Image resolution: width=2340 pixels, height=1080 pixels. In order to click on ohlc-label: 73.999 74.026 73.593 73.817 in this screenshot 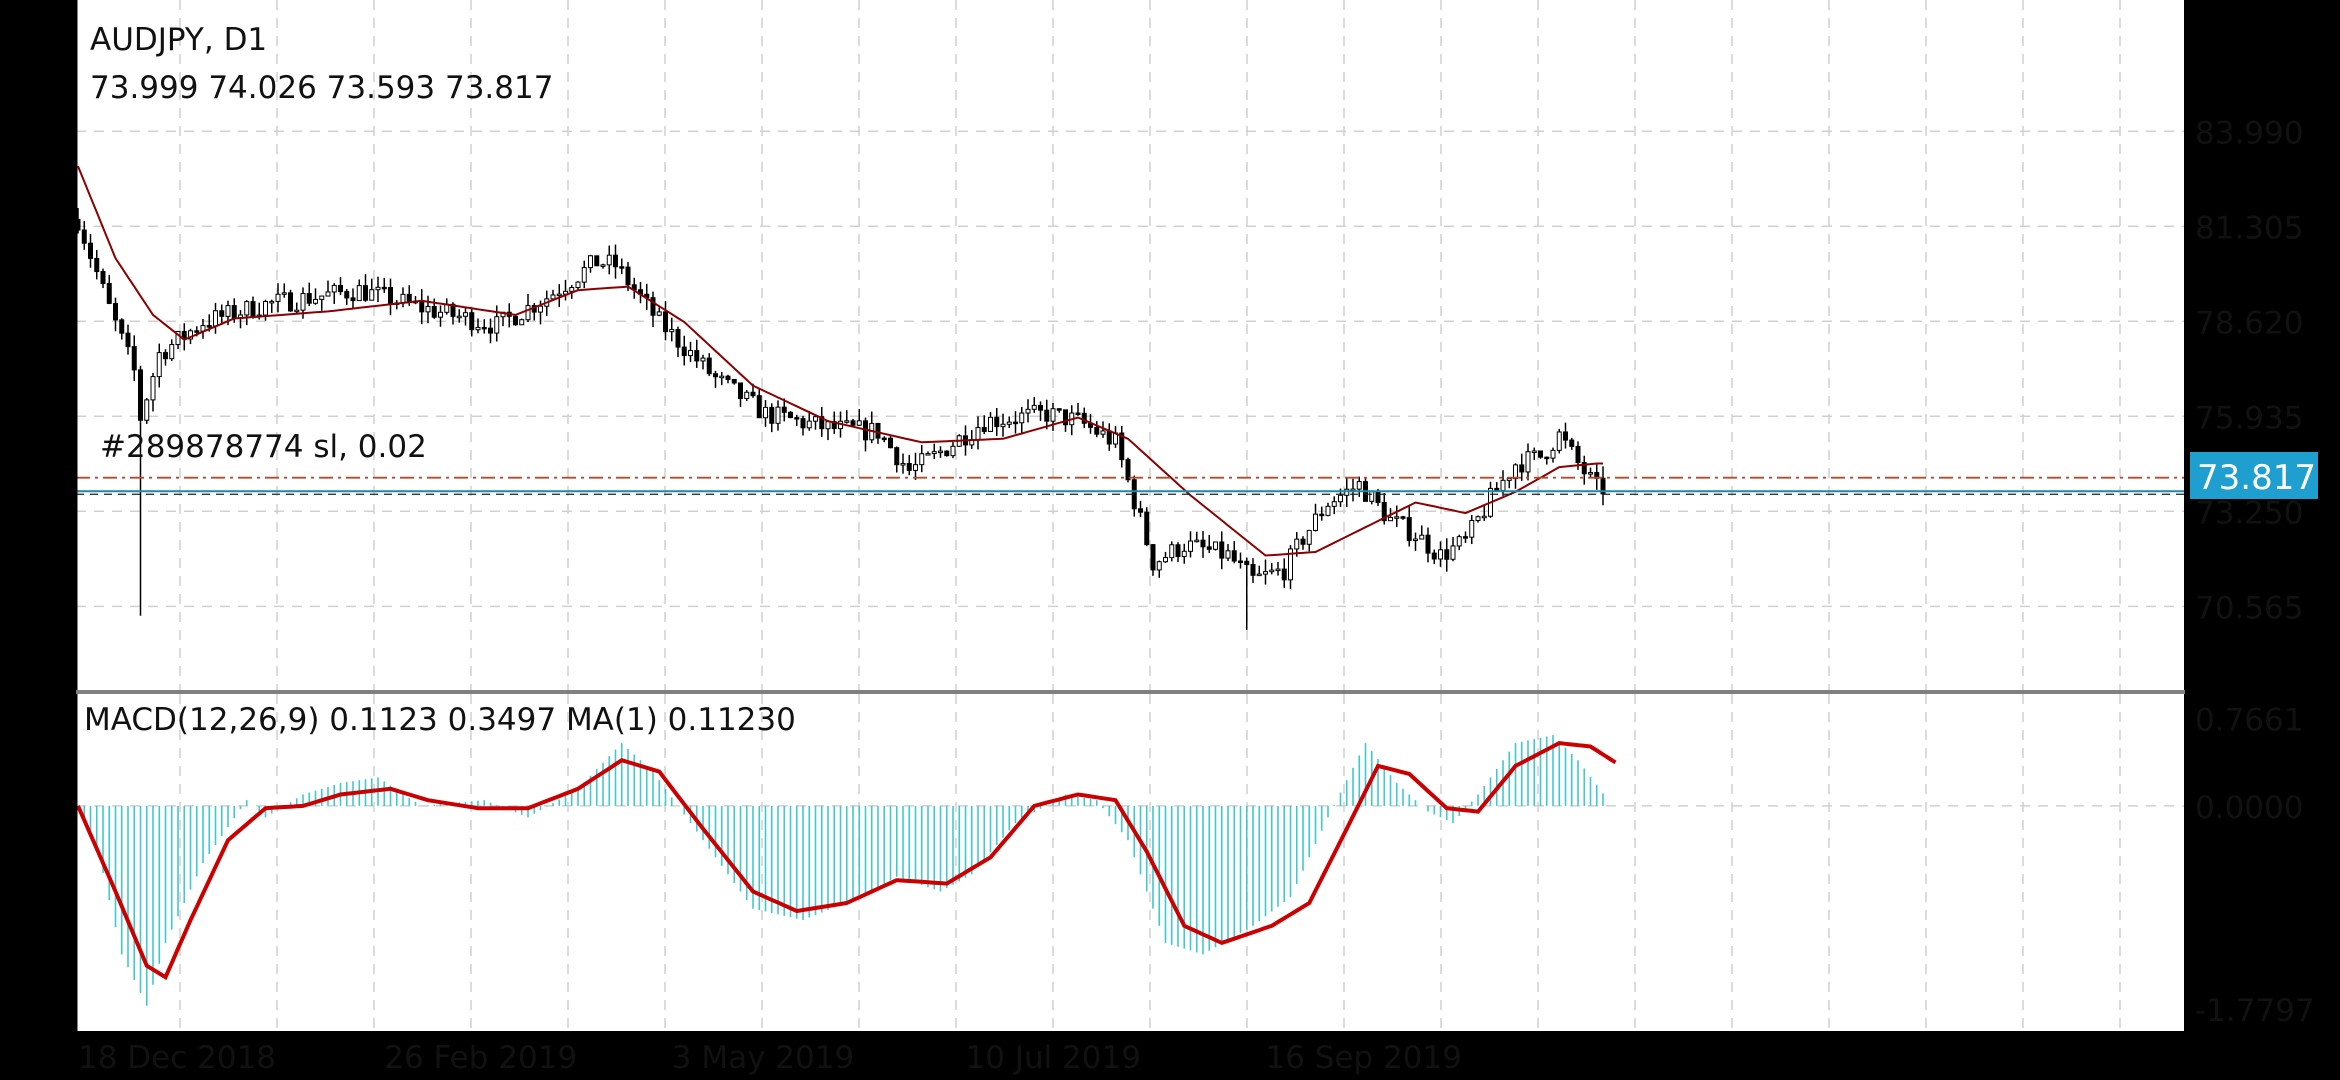, I will do `click(321, 88)`.